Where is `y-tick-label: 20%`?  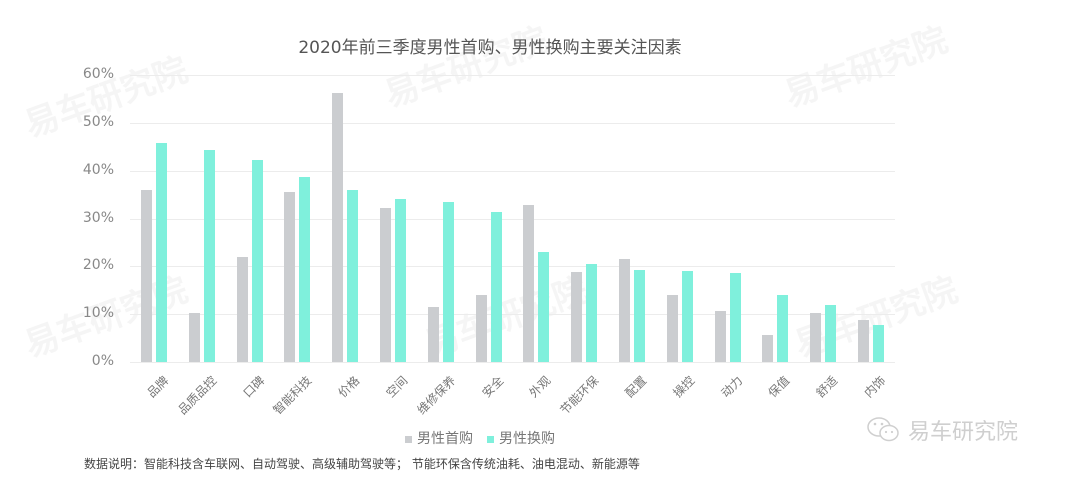
y-tick-label: 20% is located at coordinates (98, 265).